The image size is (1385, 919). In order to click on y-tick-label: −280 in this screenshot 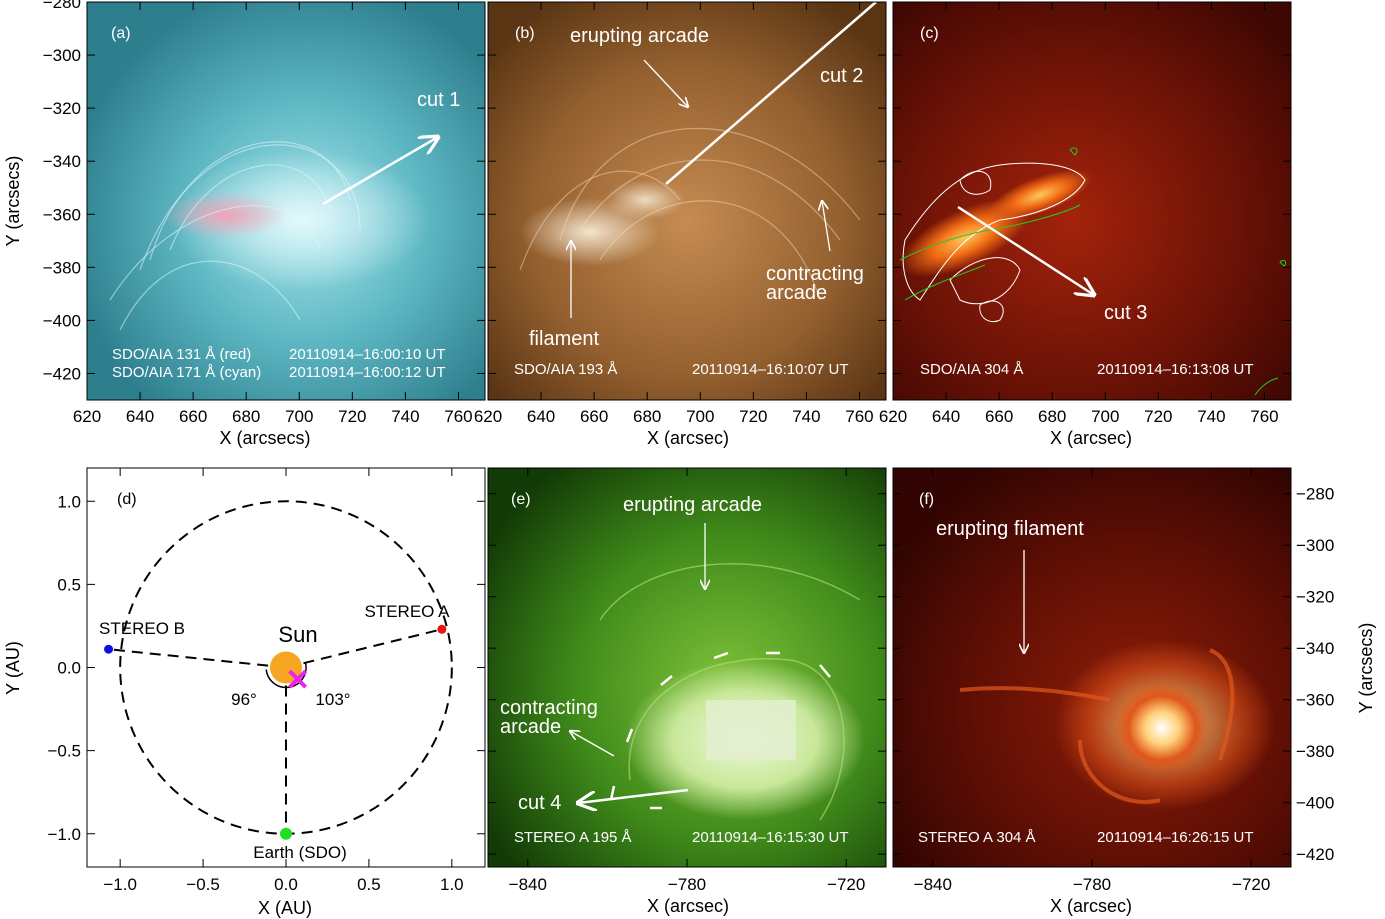, I will do `click(62, 6)`.